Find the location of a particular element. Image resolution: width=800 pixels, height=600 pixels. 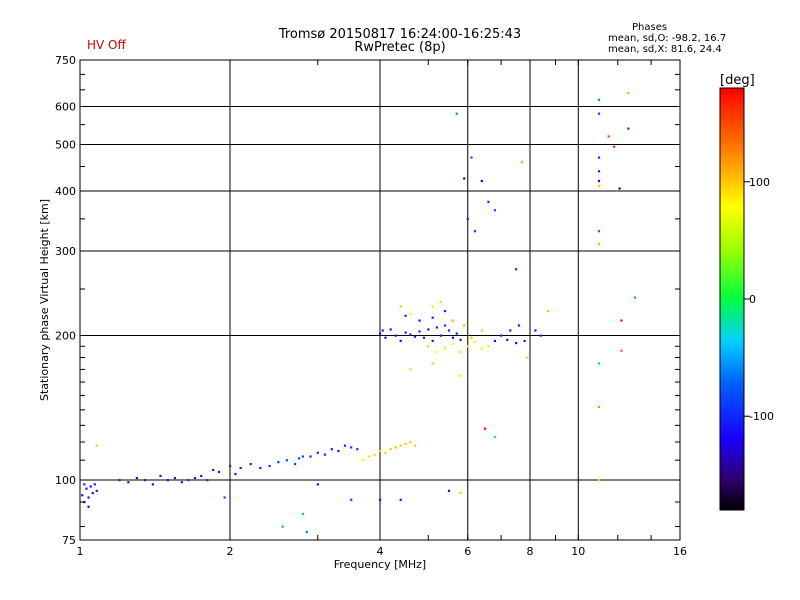

y-tick-label: 300 is located at coordinates (65, 251).